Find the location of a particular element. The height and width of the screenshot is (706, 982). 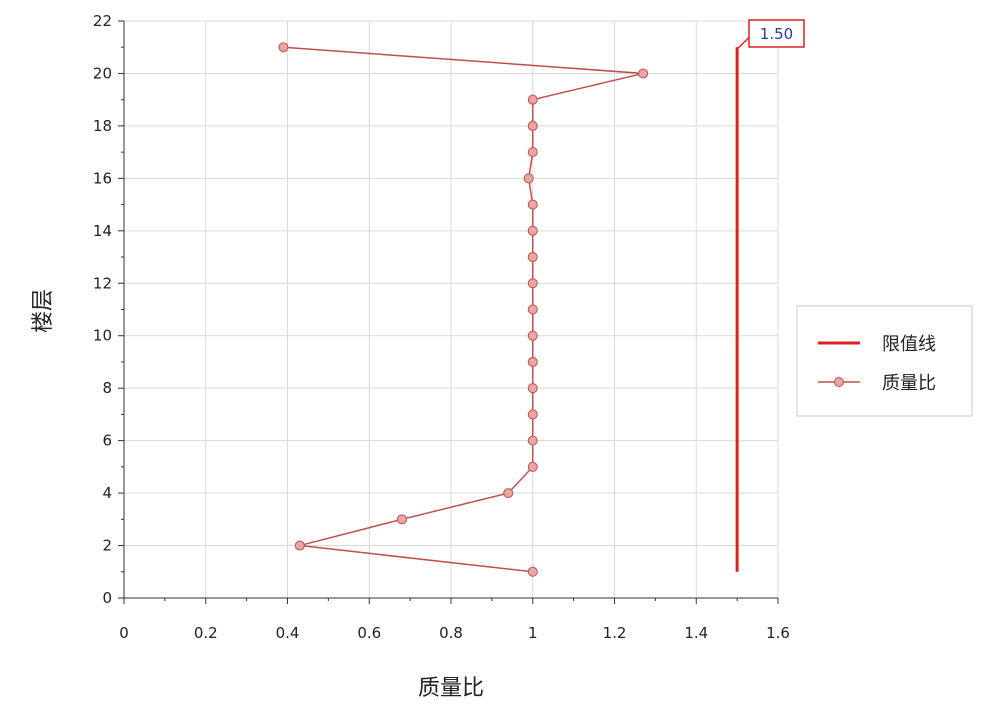

annotation-layer: 1.50 is located at coordinates (770, 35).